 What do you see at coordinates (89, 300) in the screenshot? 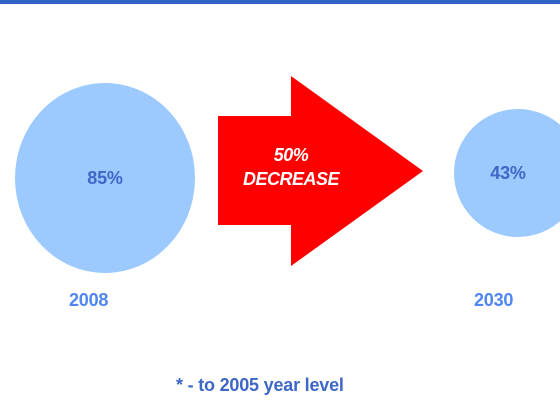
I see `year-2008: 2008` at bounding box center [89, 300].